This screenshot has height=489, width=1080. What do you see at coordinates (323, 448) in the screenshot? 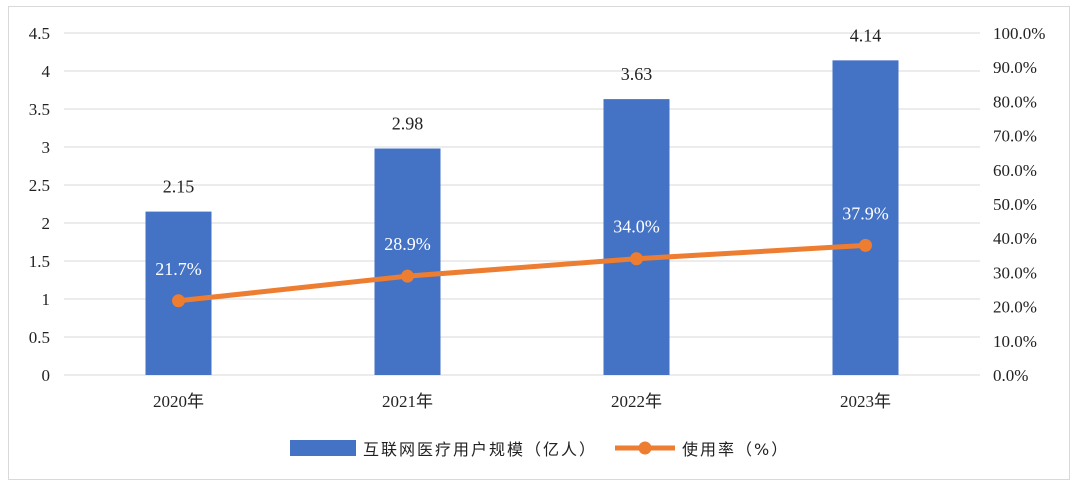
I see `legend-bar-swatch` at bounding box center [323, 448].